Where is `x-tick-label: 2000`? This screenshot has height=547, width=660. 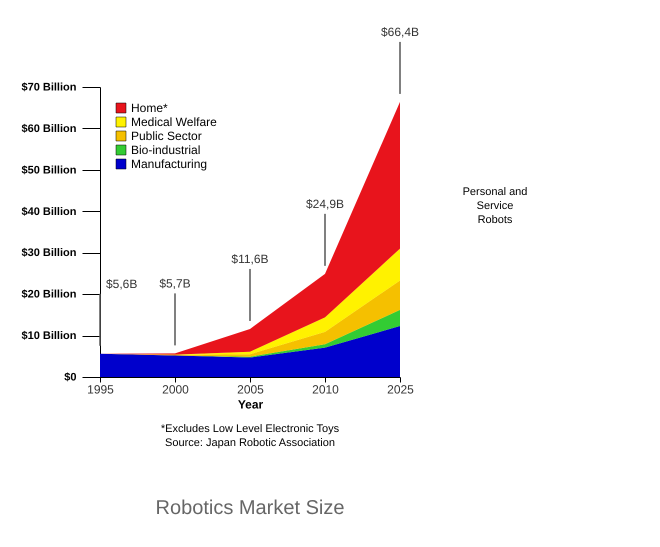
x-tick-label: 2000 is located at coordinates (176, 389).